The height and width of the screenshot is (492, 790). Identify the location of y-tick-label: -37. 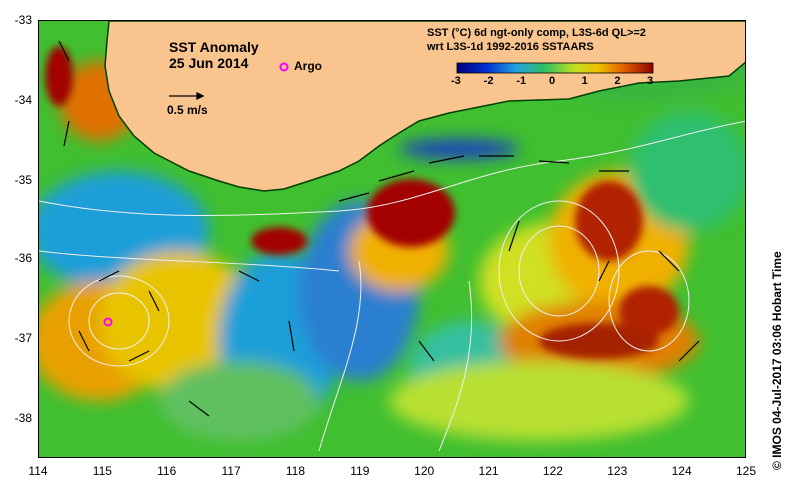
(23, 338).